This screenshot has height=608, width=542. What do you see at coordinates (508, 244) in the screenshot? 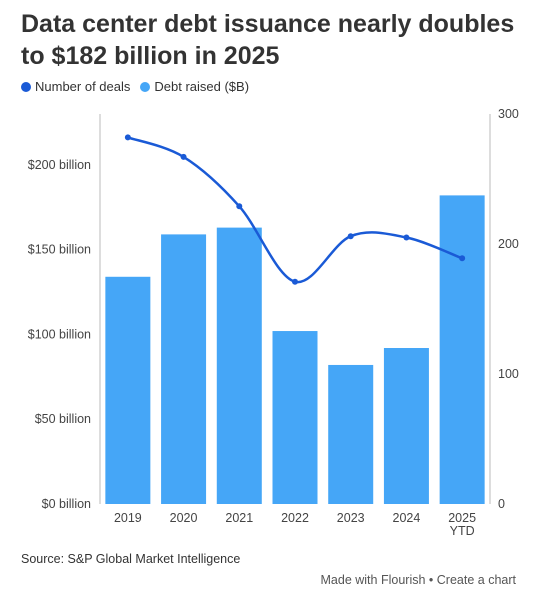
I see `right-axis-tick-label: 200` at bounding box center [508, 244].